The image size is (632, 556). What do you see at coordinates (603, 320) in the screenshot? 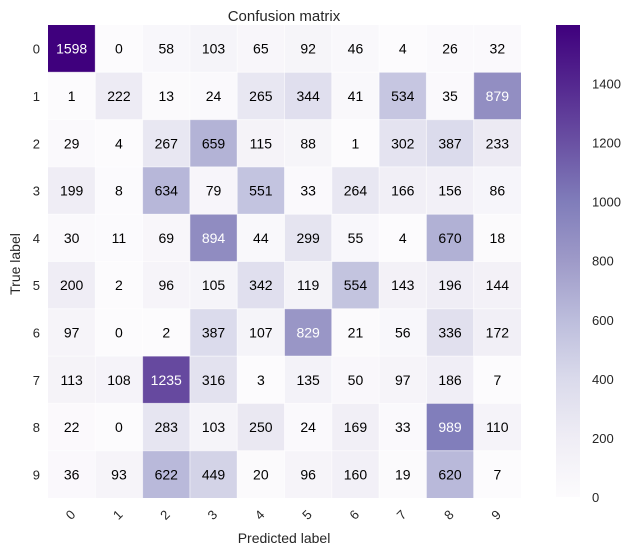
I see `colorbar-tick-600: 600` at bounding box center [603, 320].